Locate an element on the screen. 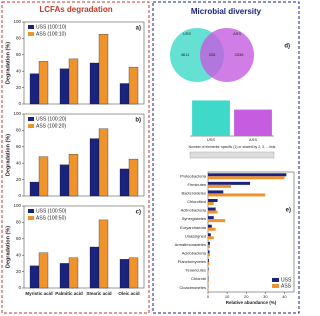 The width and height of the screenshot is (320, 316). legend-label: ASS (100:10) is located at coordinates (51, 34).